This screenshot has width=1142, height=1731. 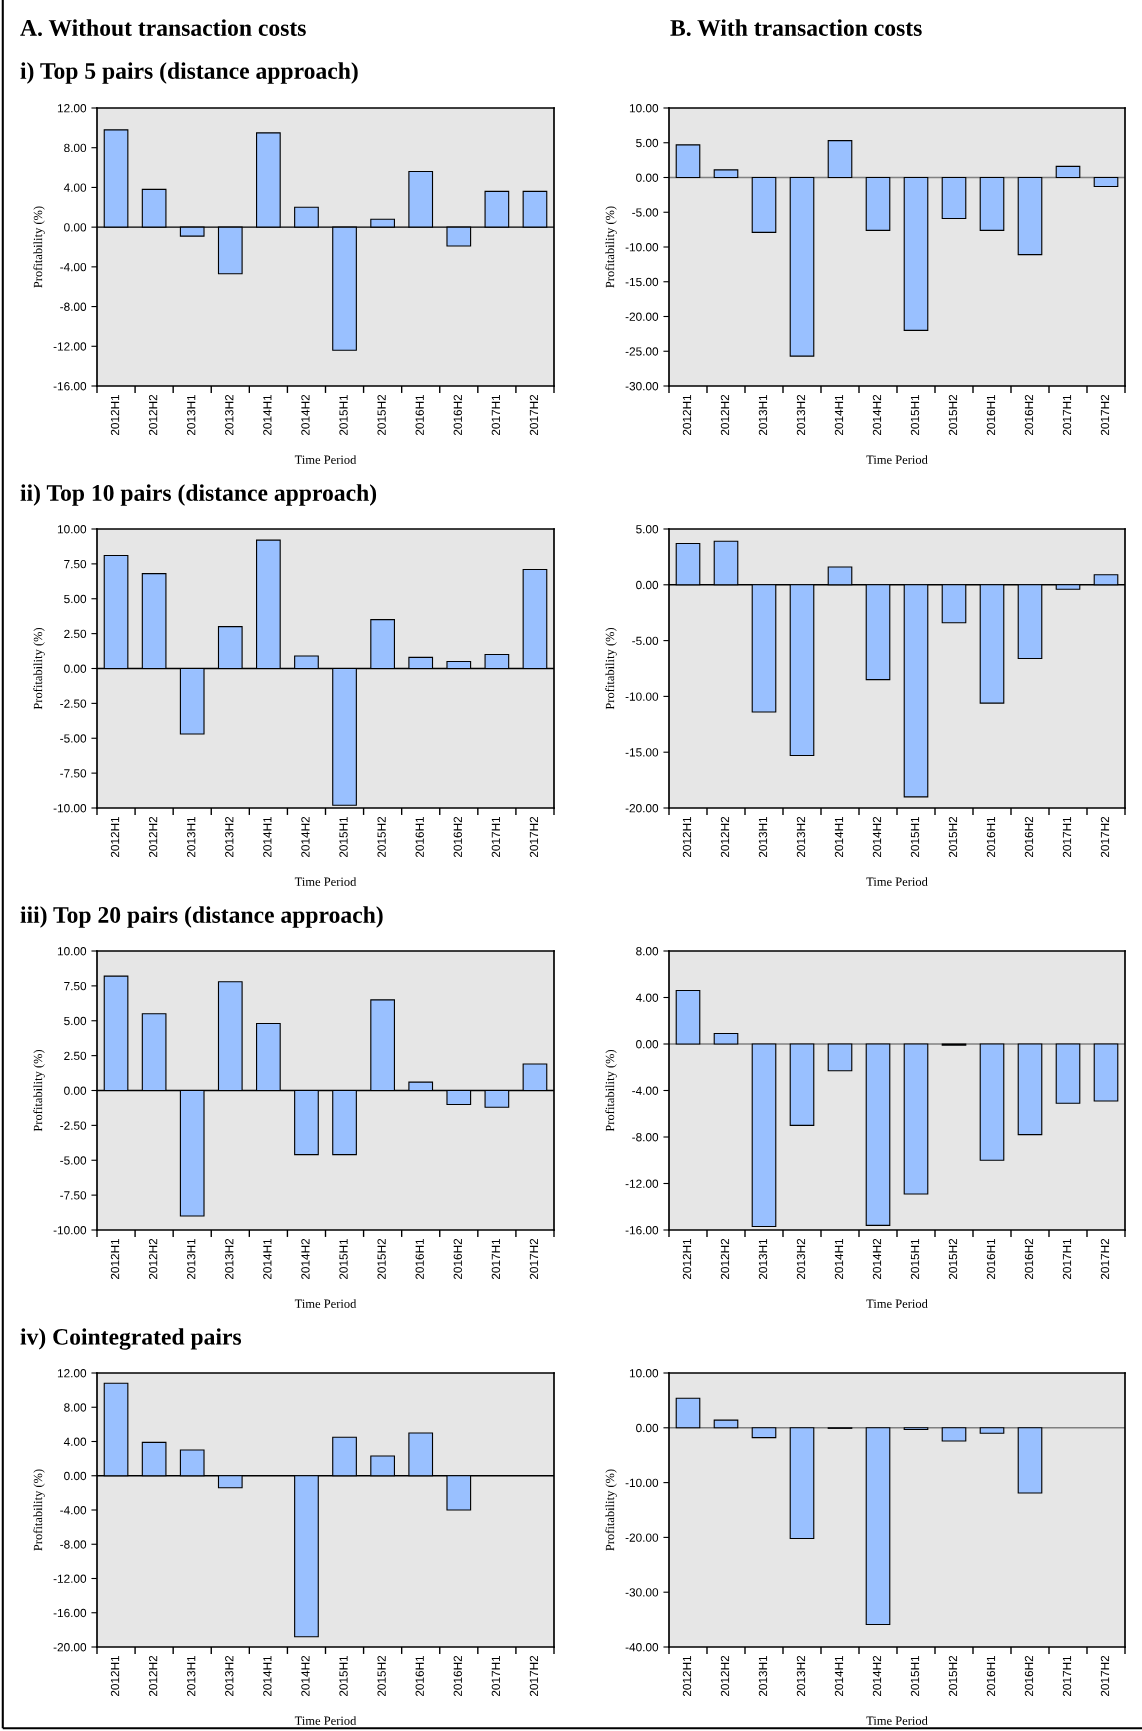 I want to click on y-tick-label: -40.00, so click(x=642, y=1647).